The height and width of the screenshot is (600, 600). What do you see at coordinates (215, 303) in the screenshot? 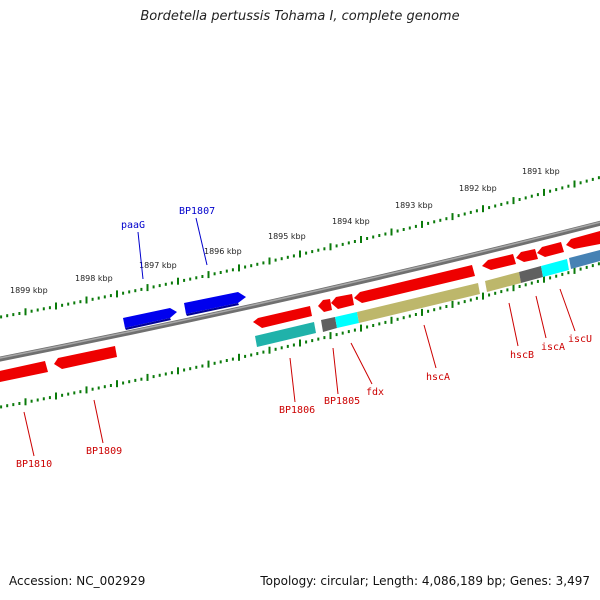
I see `gene-BP1807` at bounding box center [215, 303].